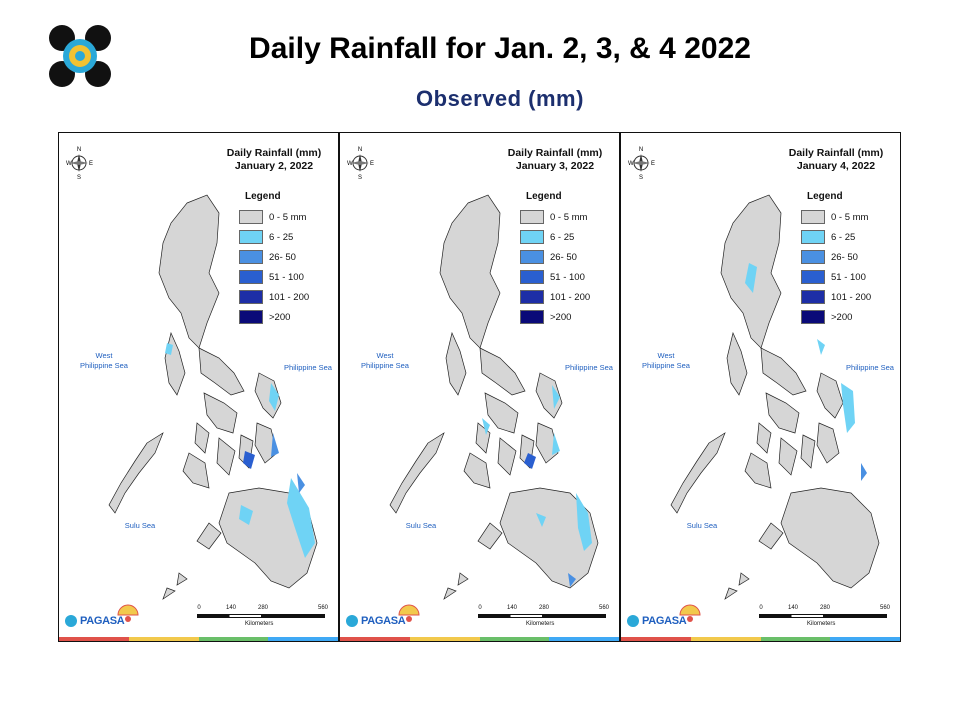 This screenshot has height=720, width=960. Describe the element at coordinates (274, 159) in the screenshot. I see `panel-title: Daily Rainfall (mm) January 2, 2022` at that location.